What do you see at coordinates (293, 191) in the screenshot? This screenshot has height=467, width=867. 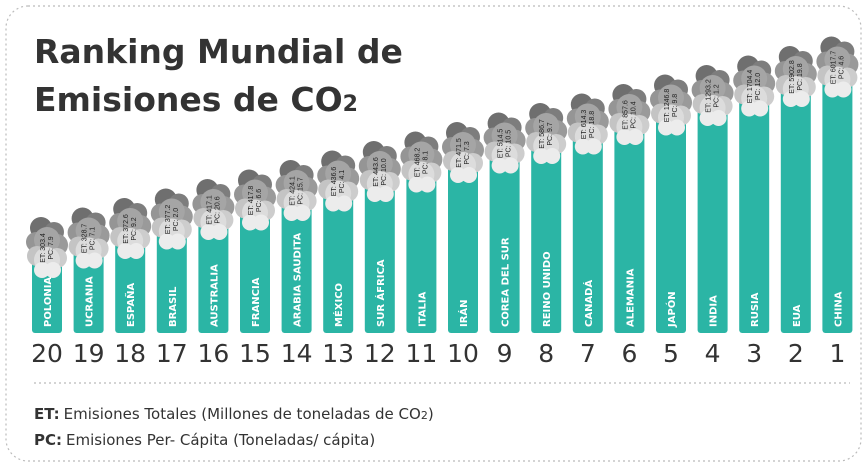 I see `et-label: ET: 424.1` at bounding box center [293, 191].